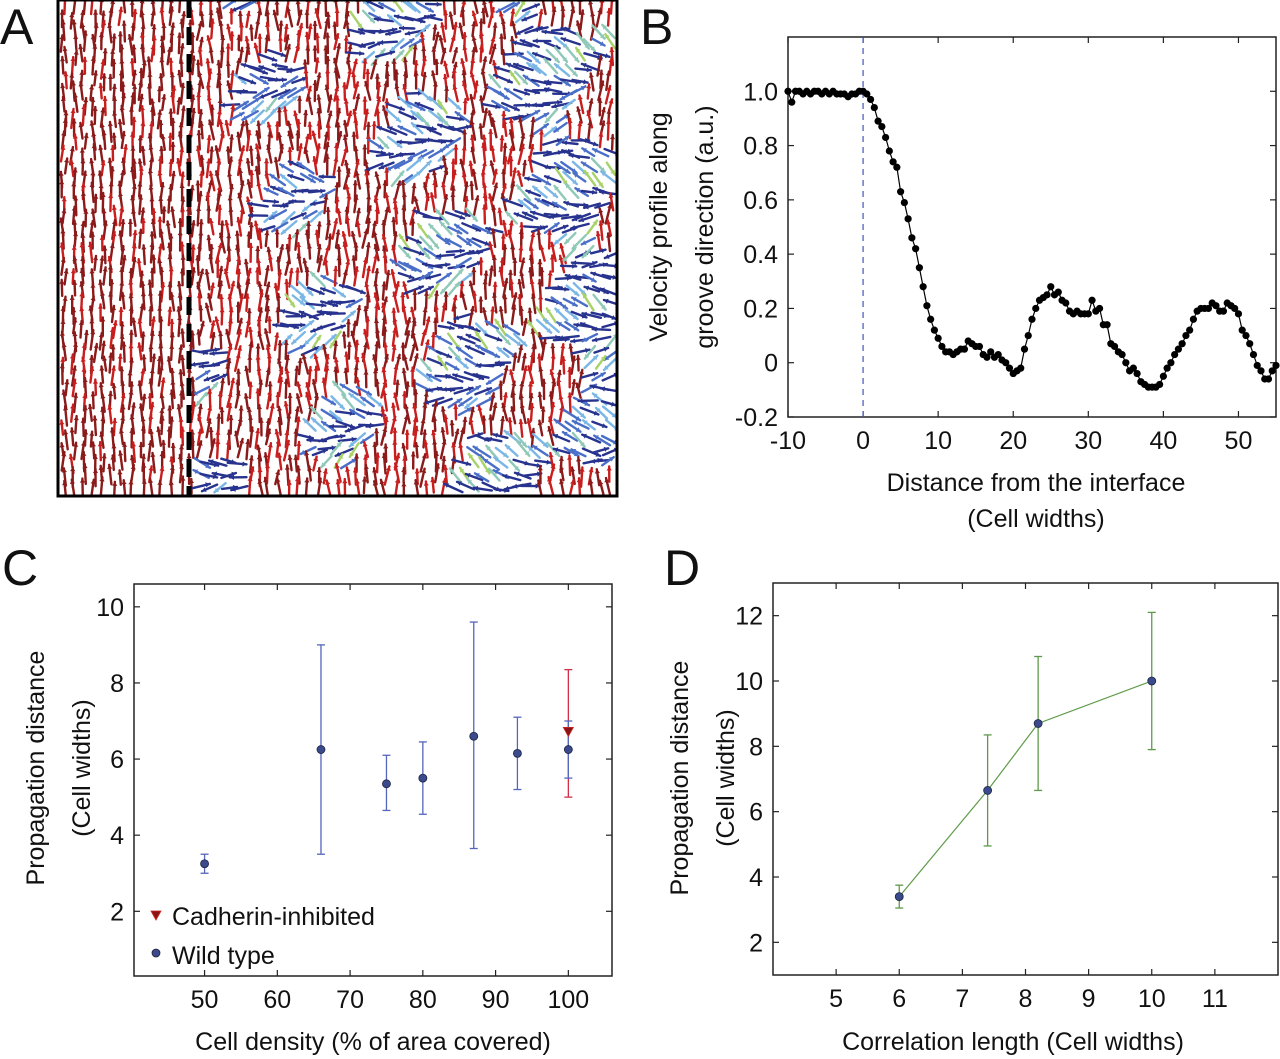 The image size is (1280, 1059). Describe the element at coordinates (962, 999) in the screenshot. I see `panel-d-xtick-label: 7` at that location.